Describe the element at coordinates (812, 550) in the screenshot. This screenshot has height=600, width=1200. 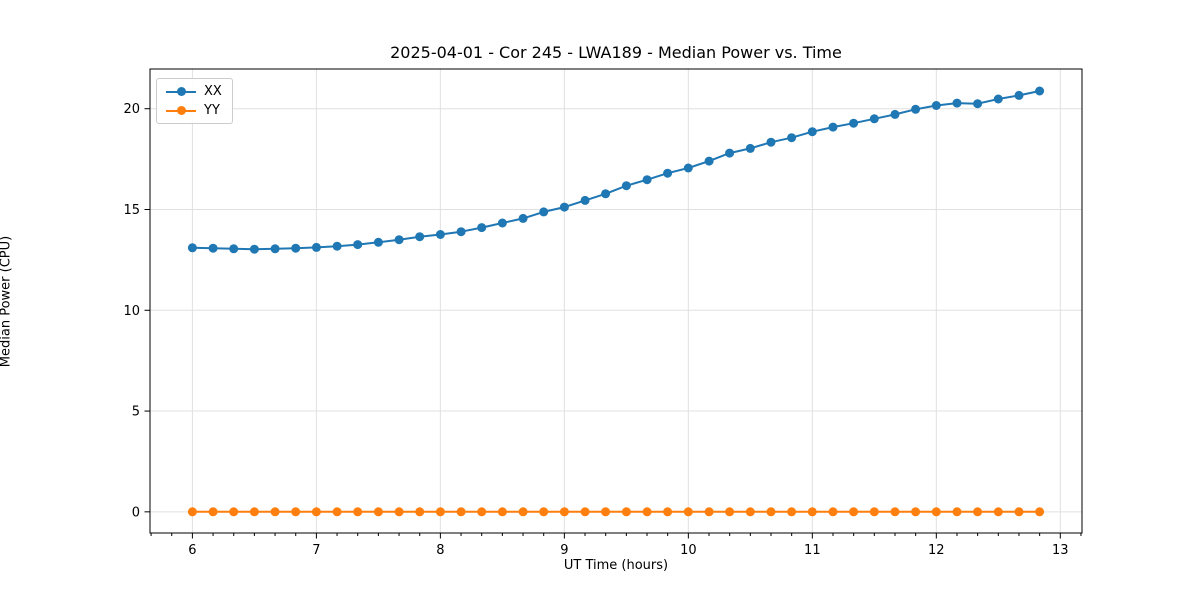
I see `x-tick-label: 11` at that location.